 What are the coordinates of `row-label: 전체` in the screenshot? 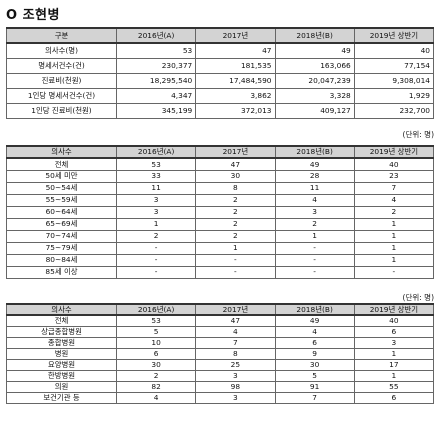 It's located at (61, 320).